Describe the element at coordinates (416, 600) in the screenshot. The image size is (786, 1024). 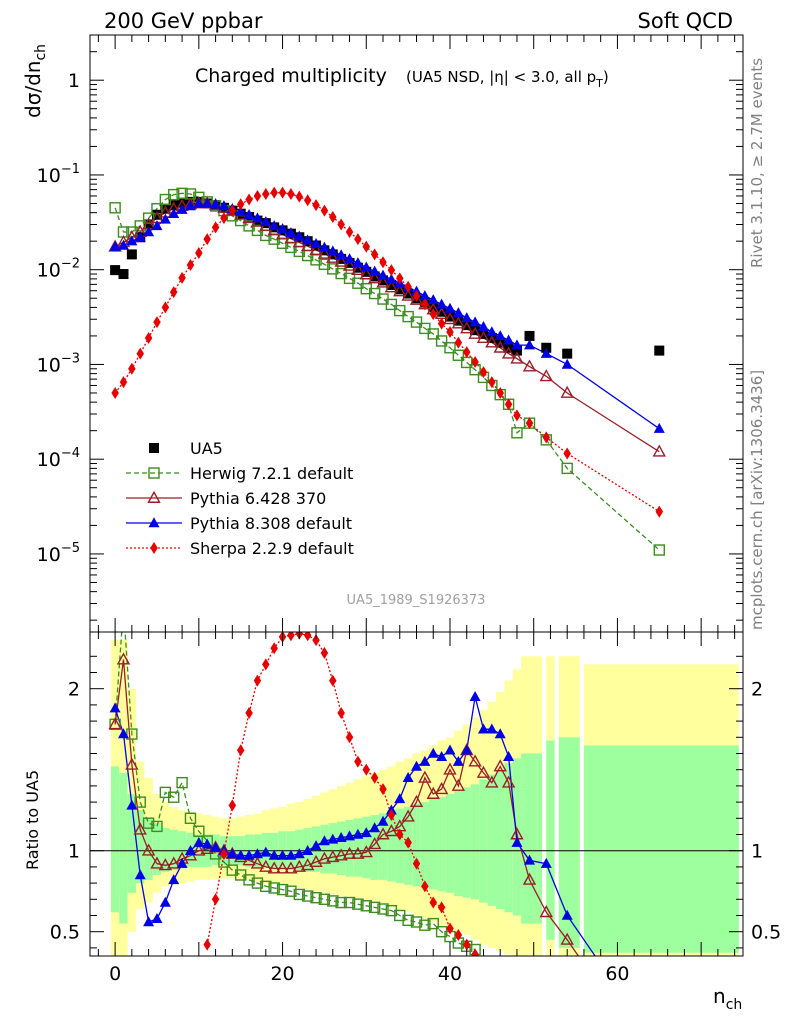
I see `analysis-tag: UA5_1989_S1926373` at that location.